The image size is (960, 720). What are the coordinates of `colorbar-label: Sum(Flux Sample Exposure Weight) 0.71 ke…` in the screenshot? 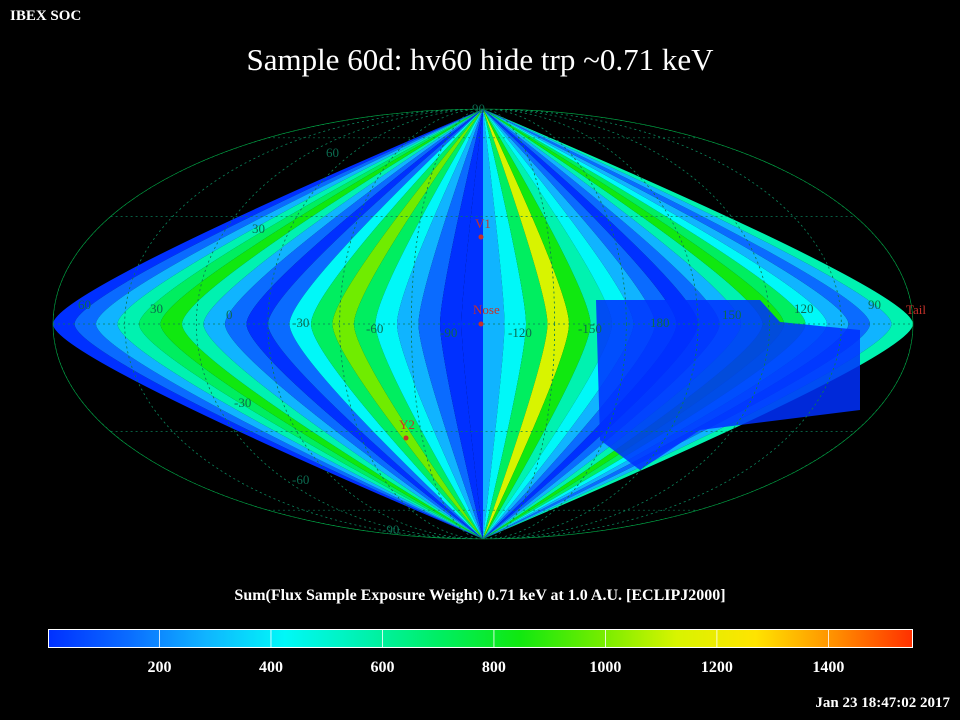 It's located at (480, 595).